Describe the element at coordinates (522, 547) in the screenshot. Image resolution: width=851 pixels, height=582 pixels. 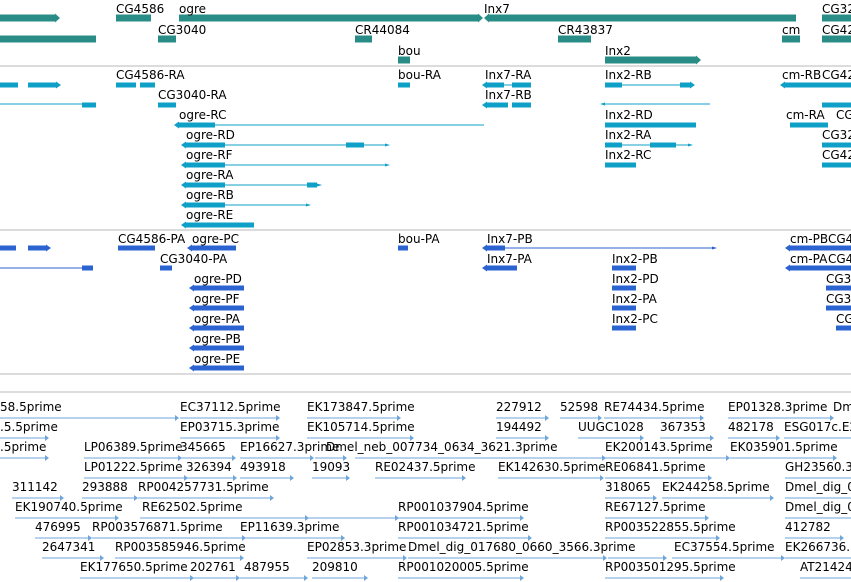
I see `feature-label: Dmel_dig_017680_0660_3566.3prime` at that location.